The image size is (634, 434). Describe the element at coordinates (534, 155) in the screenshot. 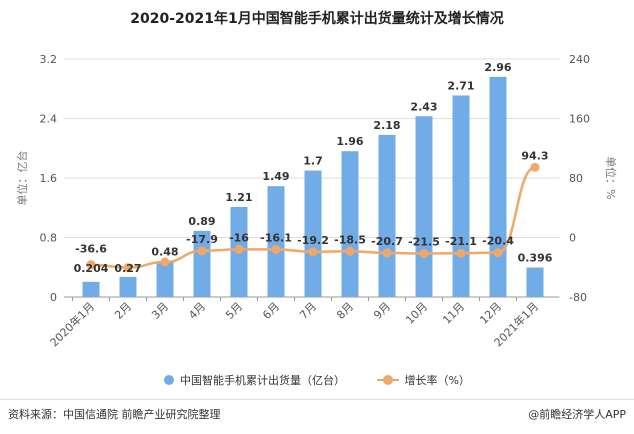

I see `growth-value-label: 94.3` at that location.